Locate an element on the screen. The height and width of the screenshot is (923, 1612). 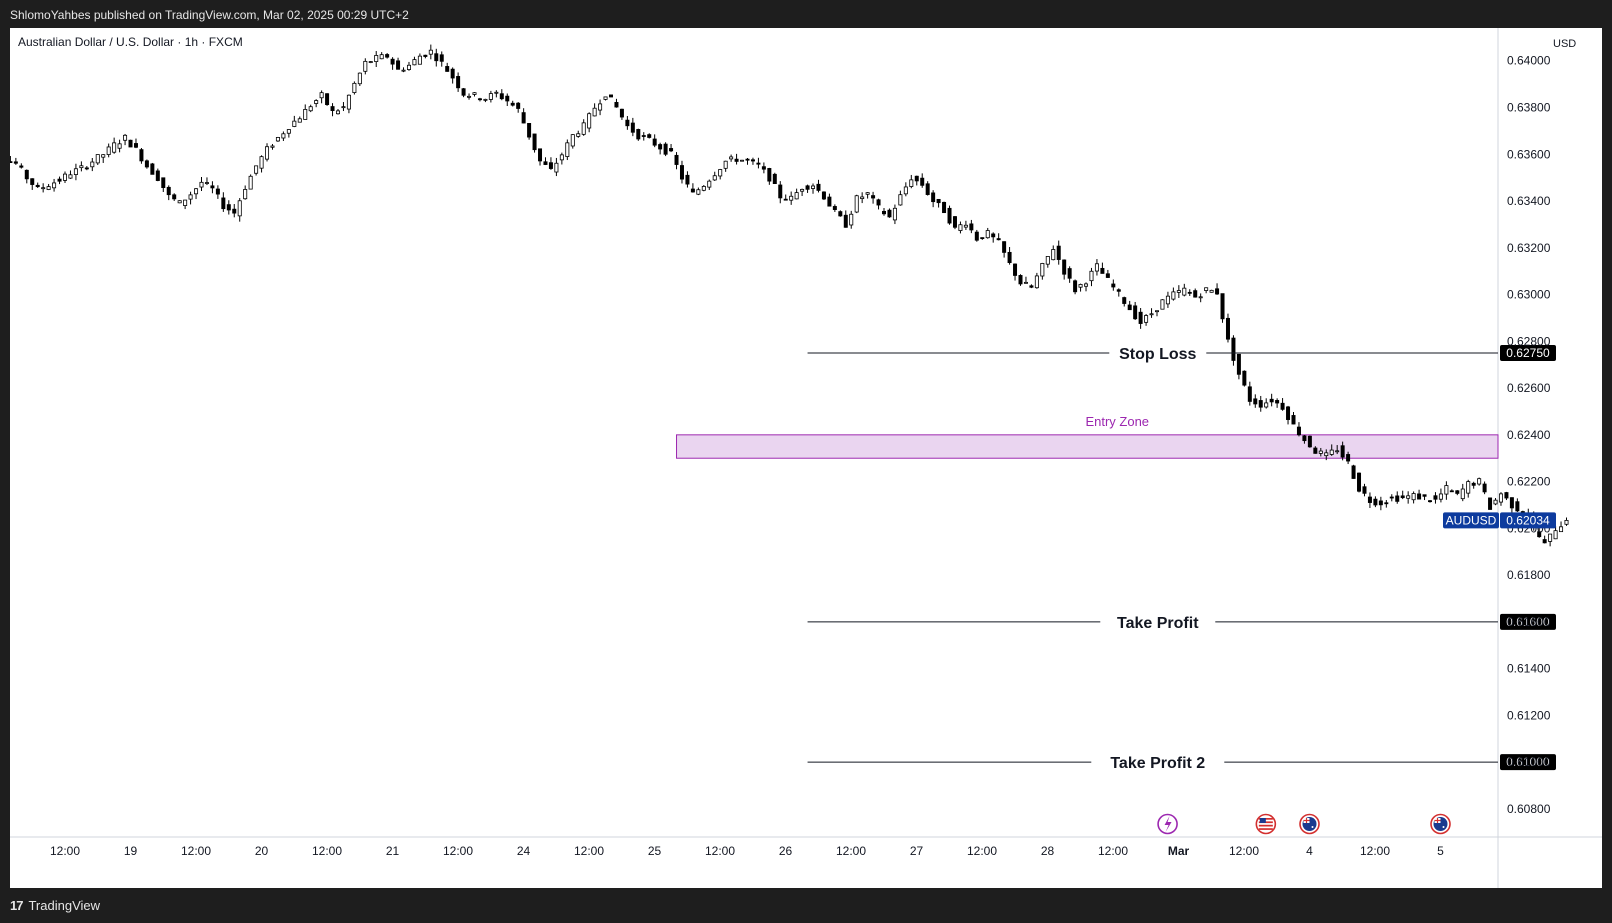
tradingview-brand: 17 TradingView is located at coordinates (55, 905).